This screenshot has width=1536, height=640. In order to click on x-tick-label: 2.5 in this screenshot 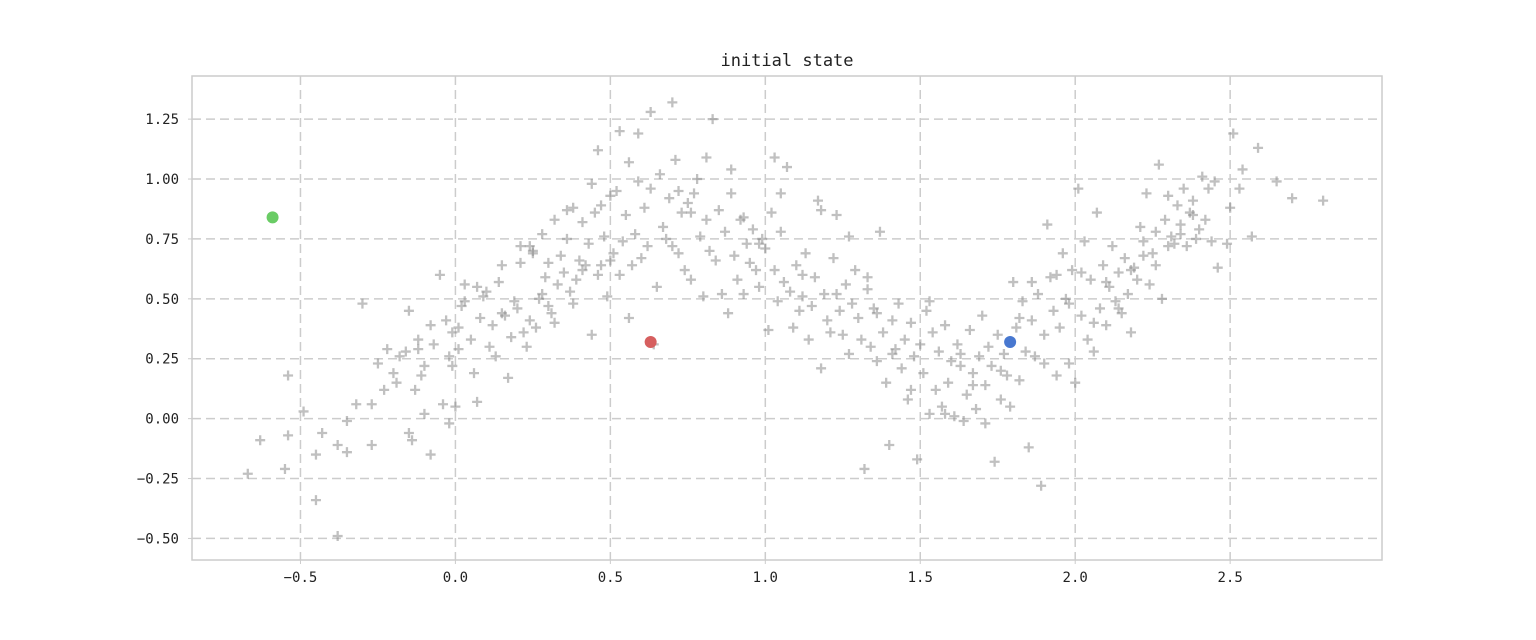, I will do `click(1230, 578)`.